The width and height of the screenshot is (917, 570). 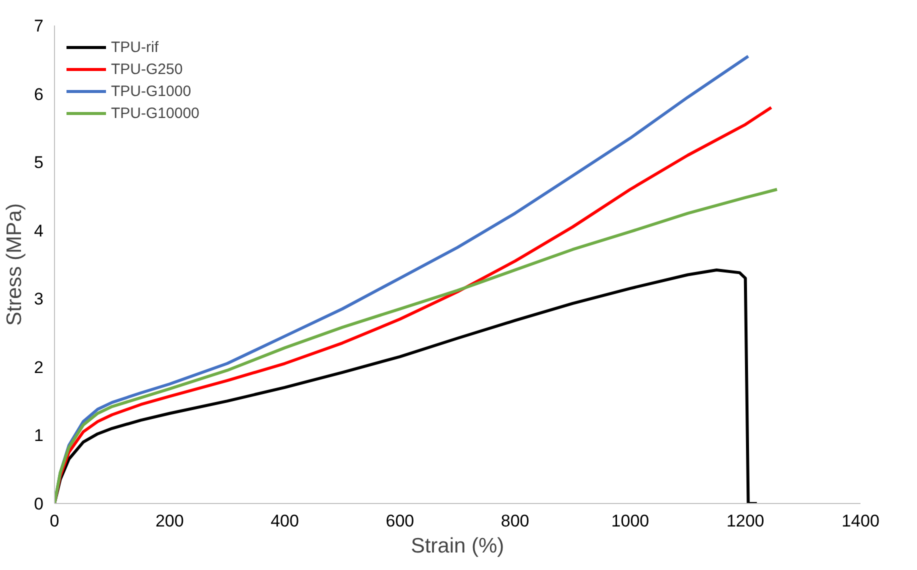 What do you see at coordinates (457, 546) in the screenshot?
I see `x-axis-title: Strain (%)` at bounding box center [457, 546].